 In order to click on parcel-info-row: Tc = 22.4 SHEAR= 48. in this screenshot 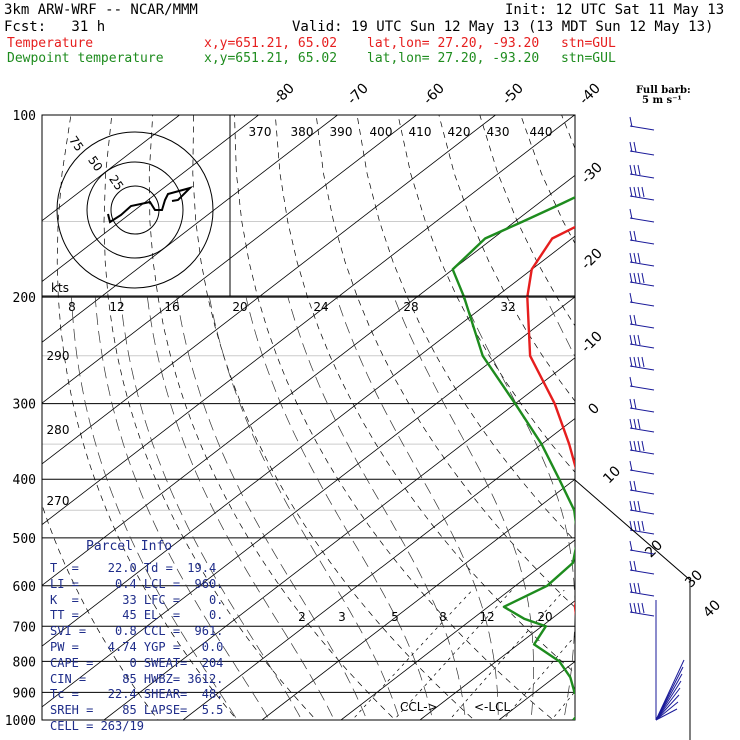, I will do `click(137, 694)`.